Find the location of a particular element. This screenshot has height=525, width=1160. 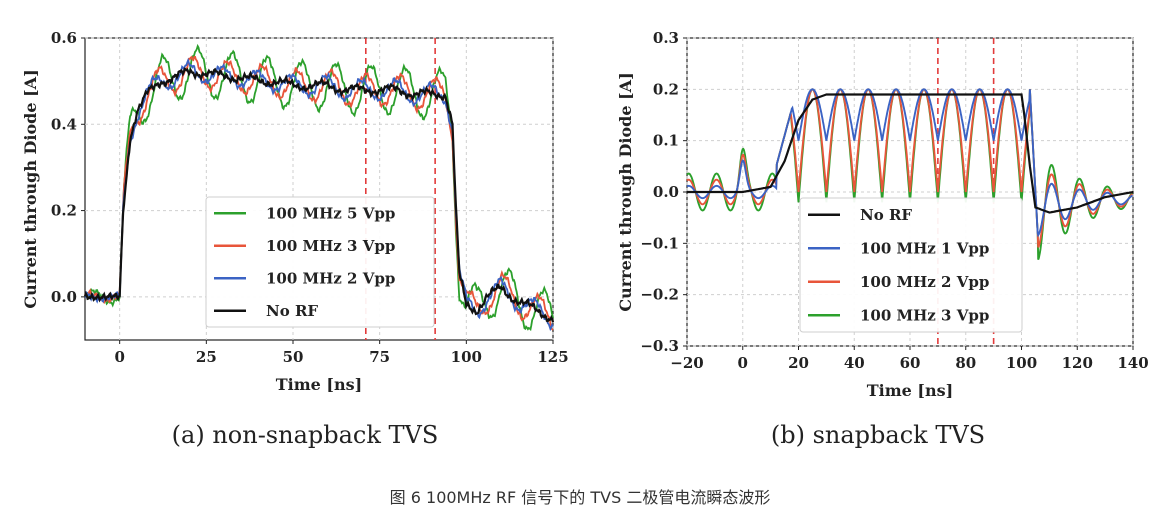

x-tick-label: 60 is located at coordinates (910, 363).